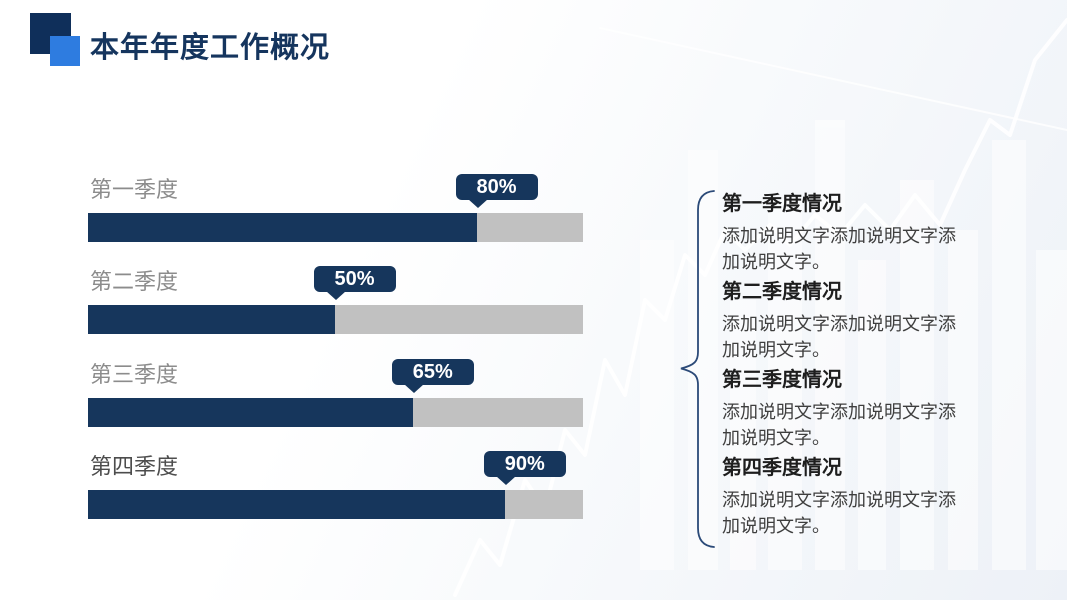 The height and width of the screenshot is (600, 1067). Describe the element at coordinates (354, 279) in the screenshot. I see `value-badge: 50%` at that location.